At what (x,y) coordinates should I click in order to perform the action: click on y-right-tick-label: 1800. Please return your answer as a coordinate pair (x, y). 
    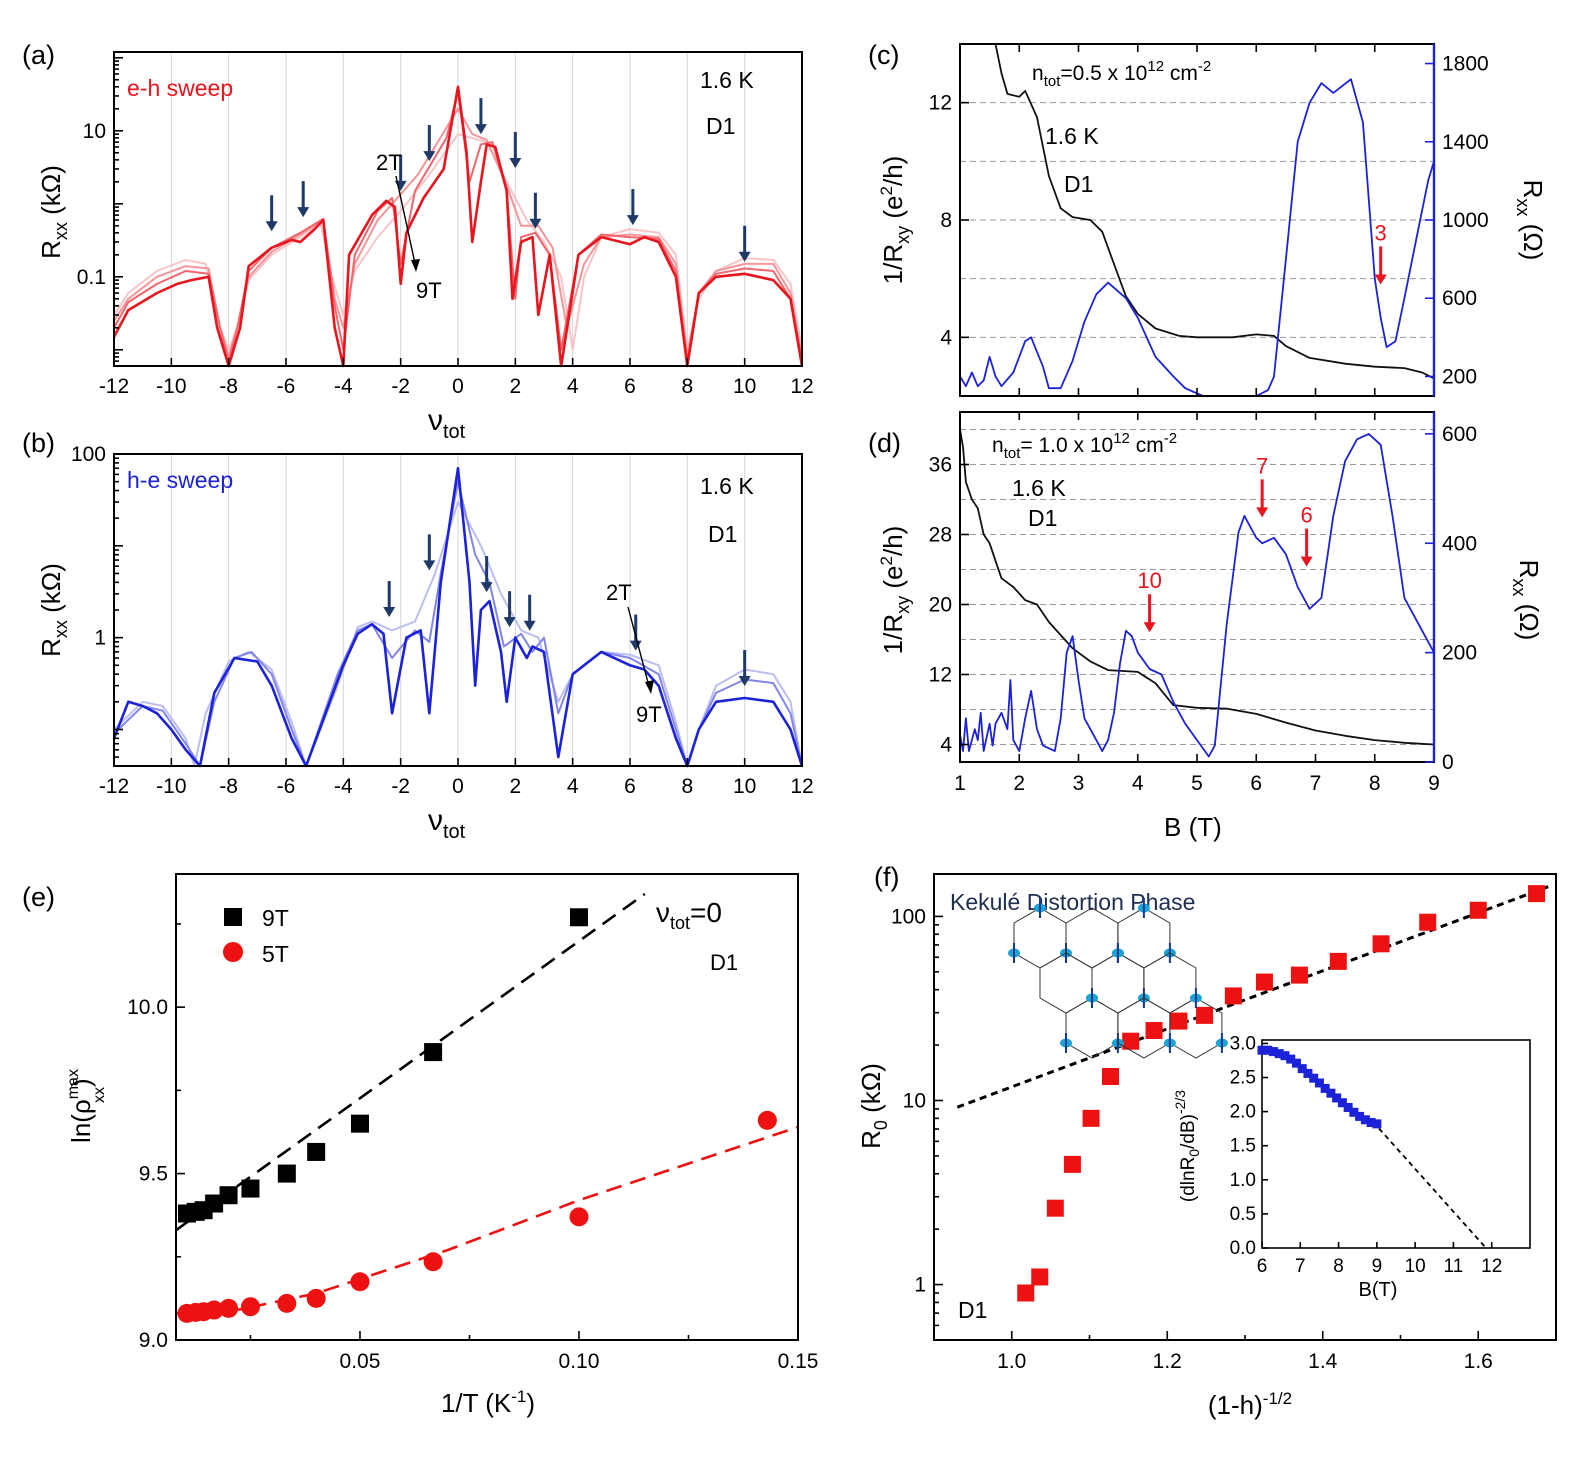
    Looking at the image, I should click on (1465, 64).